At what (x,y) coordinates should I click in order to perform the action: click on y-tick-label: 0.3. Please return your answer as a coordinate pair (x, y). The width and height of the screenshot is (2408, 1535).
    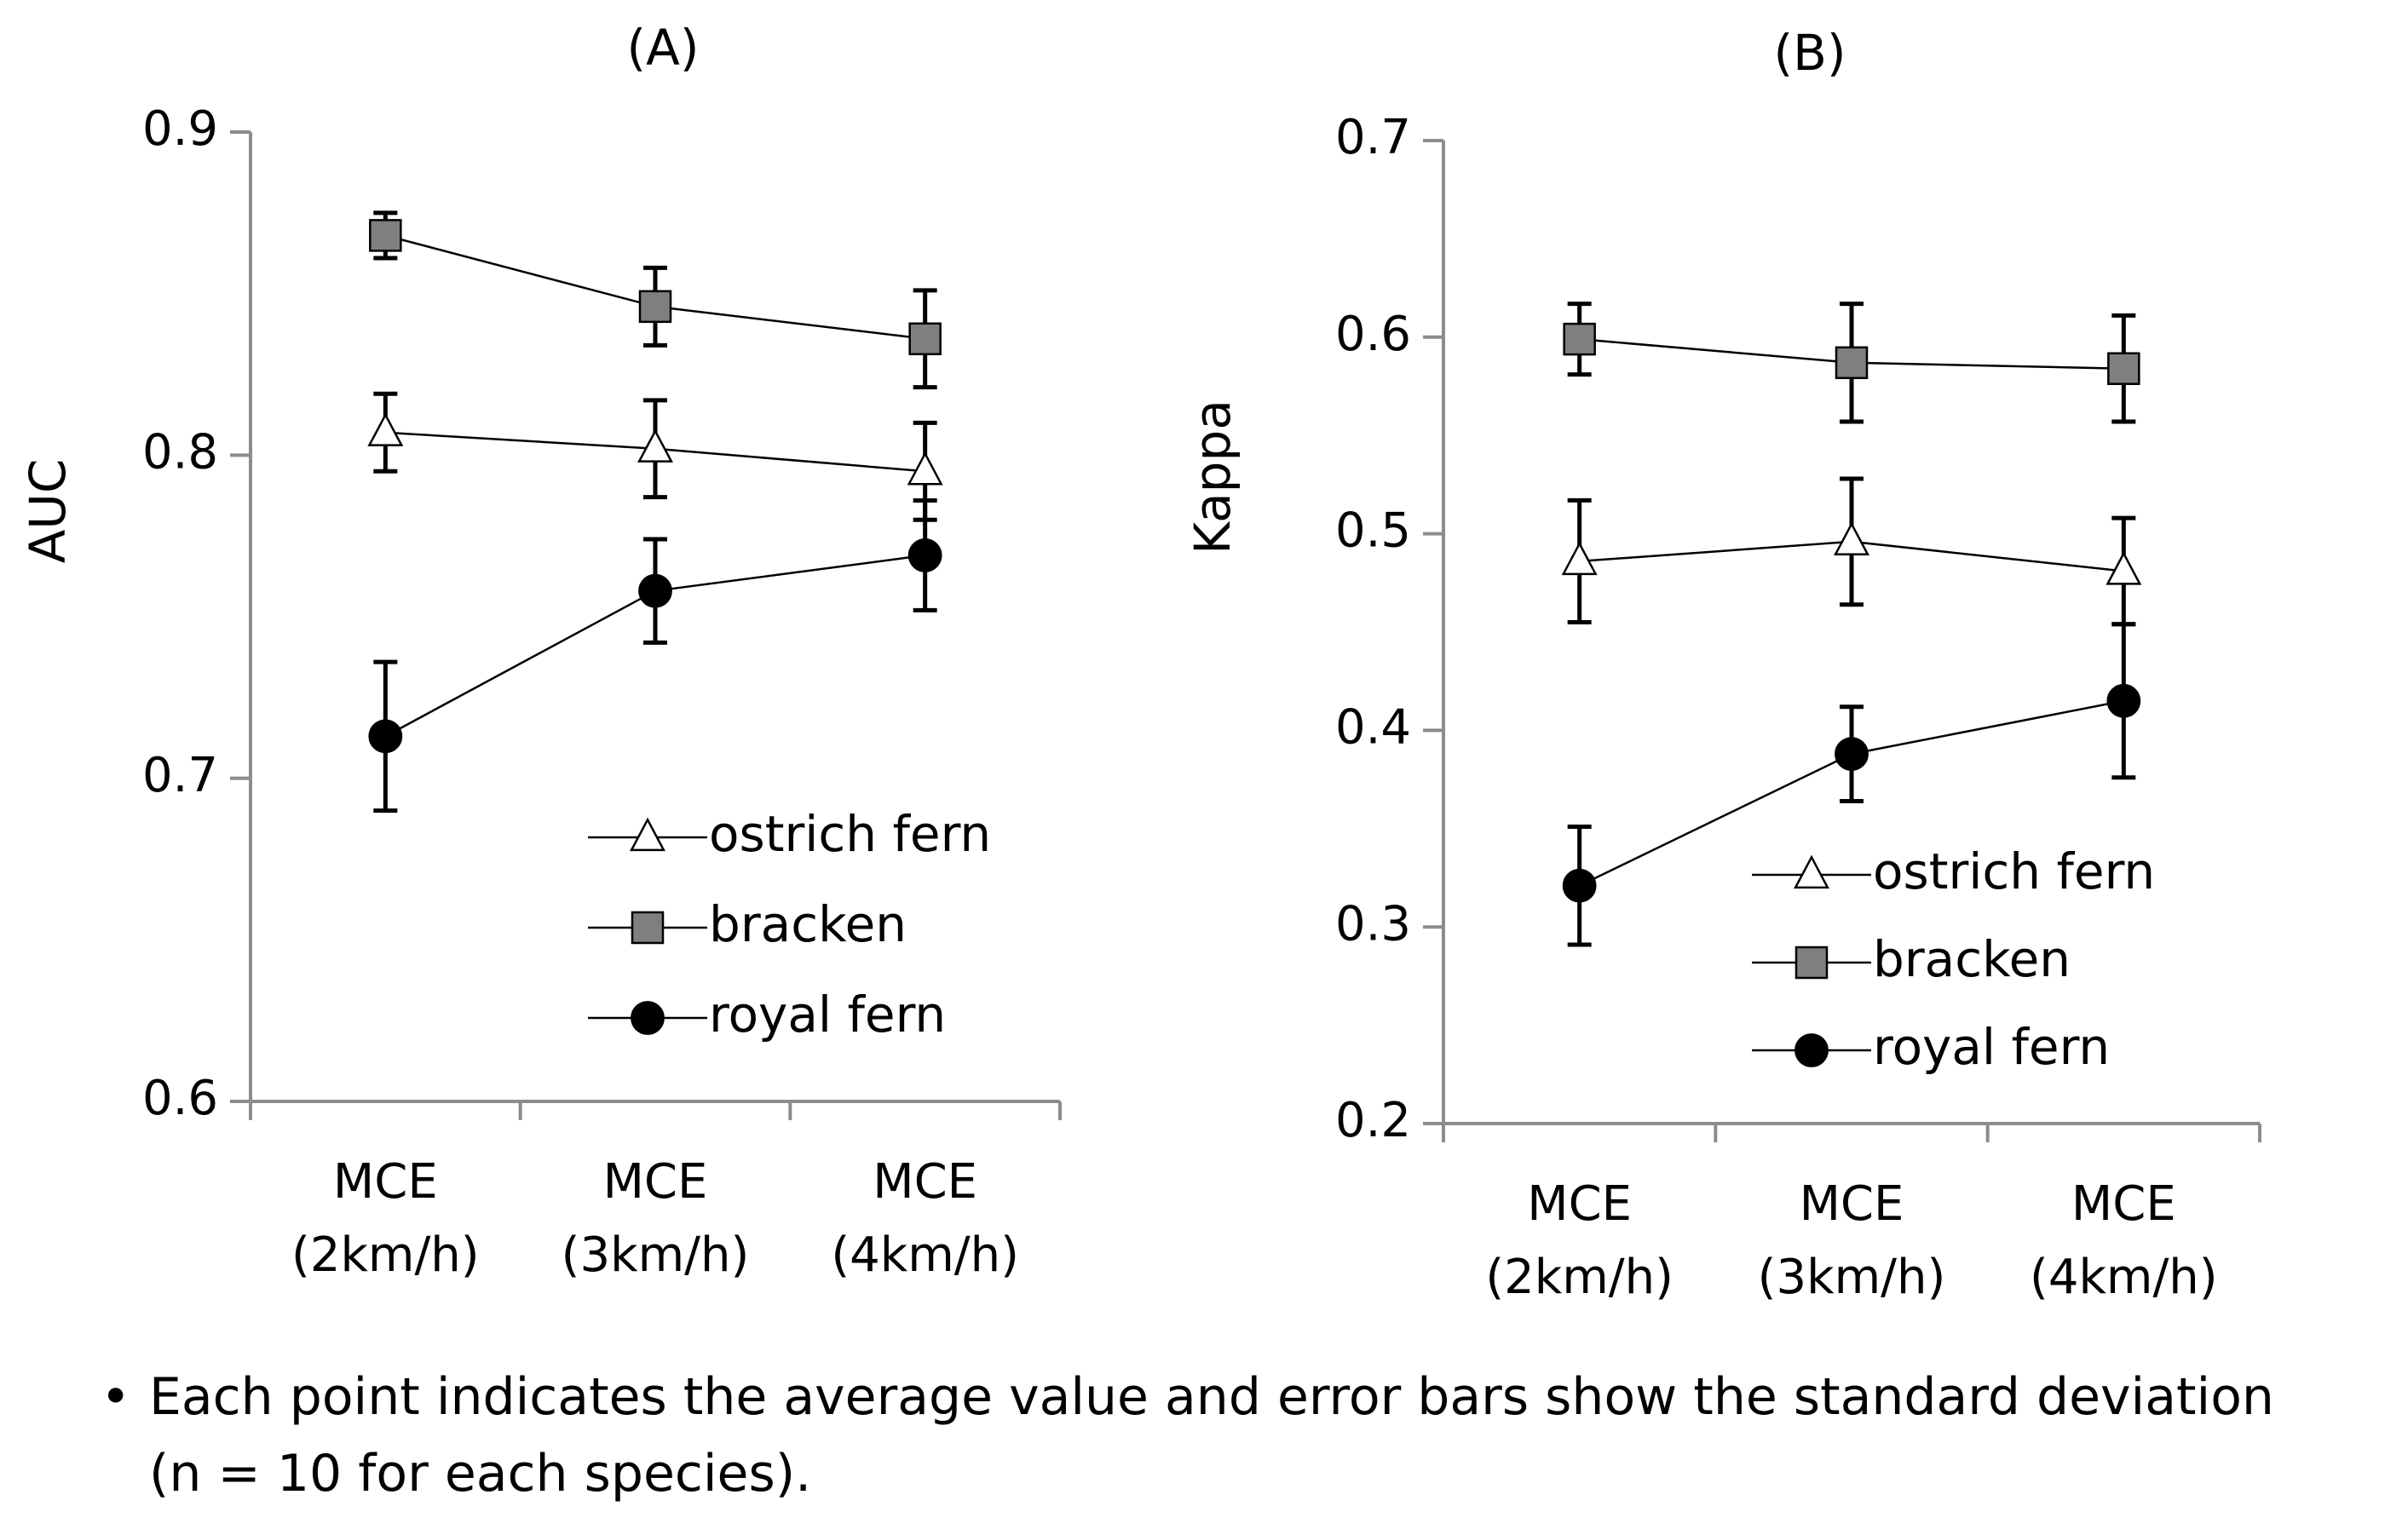
    Looking at the image, I should click on (1373, 923).